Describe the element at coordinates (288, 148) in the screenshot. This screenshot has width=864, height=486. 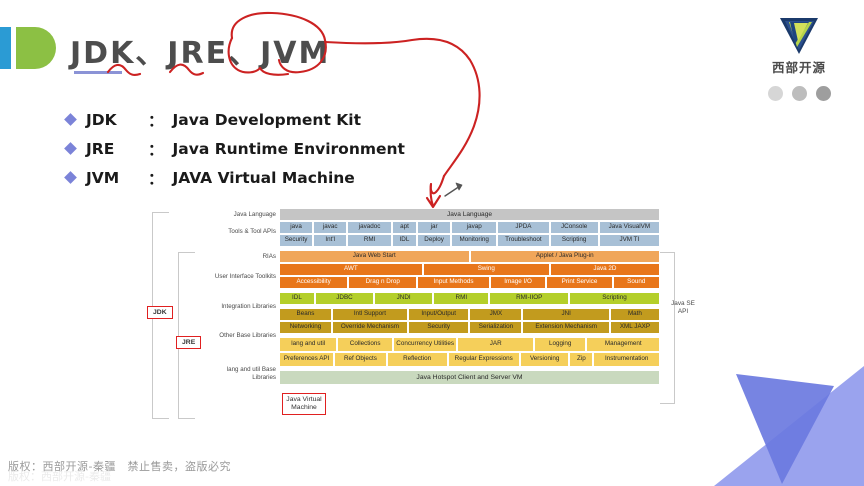
I see `bullet-value: Java Runtime Environment` at that location.